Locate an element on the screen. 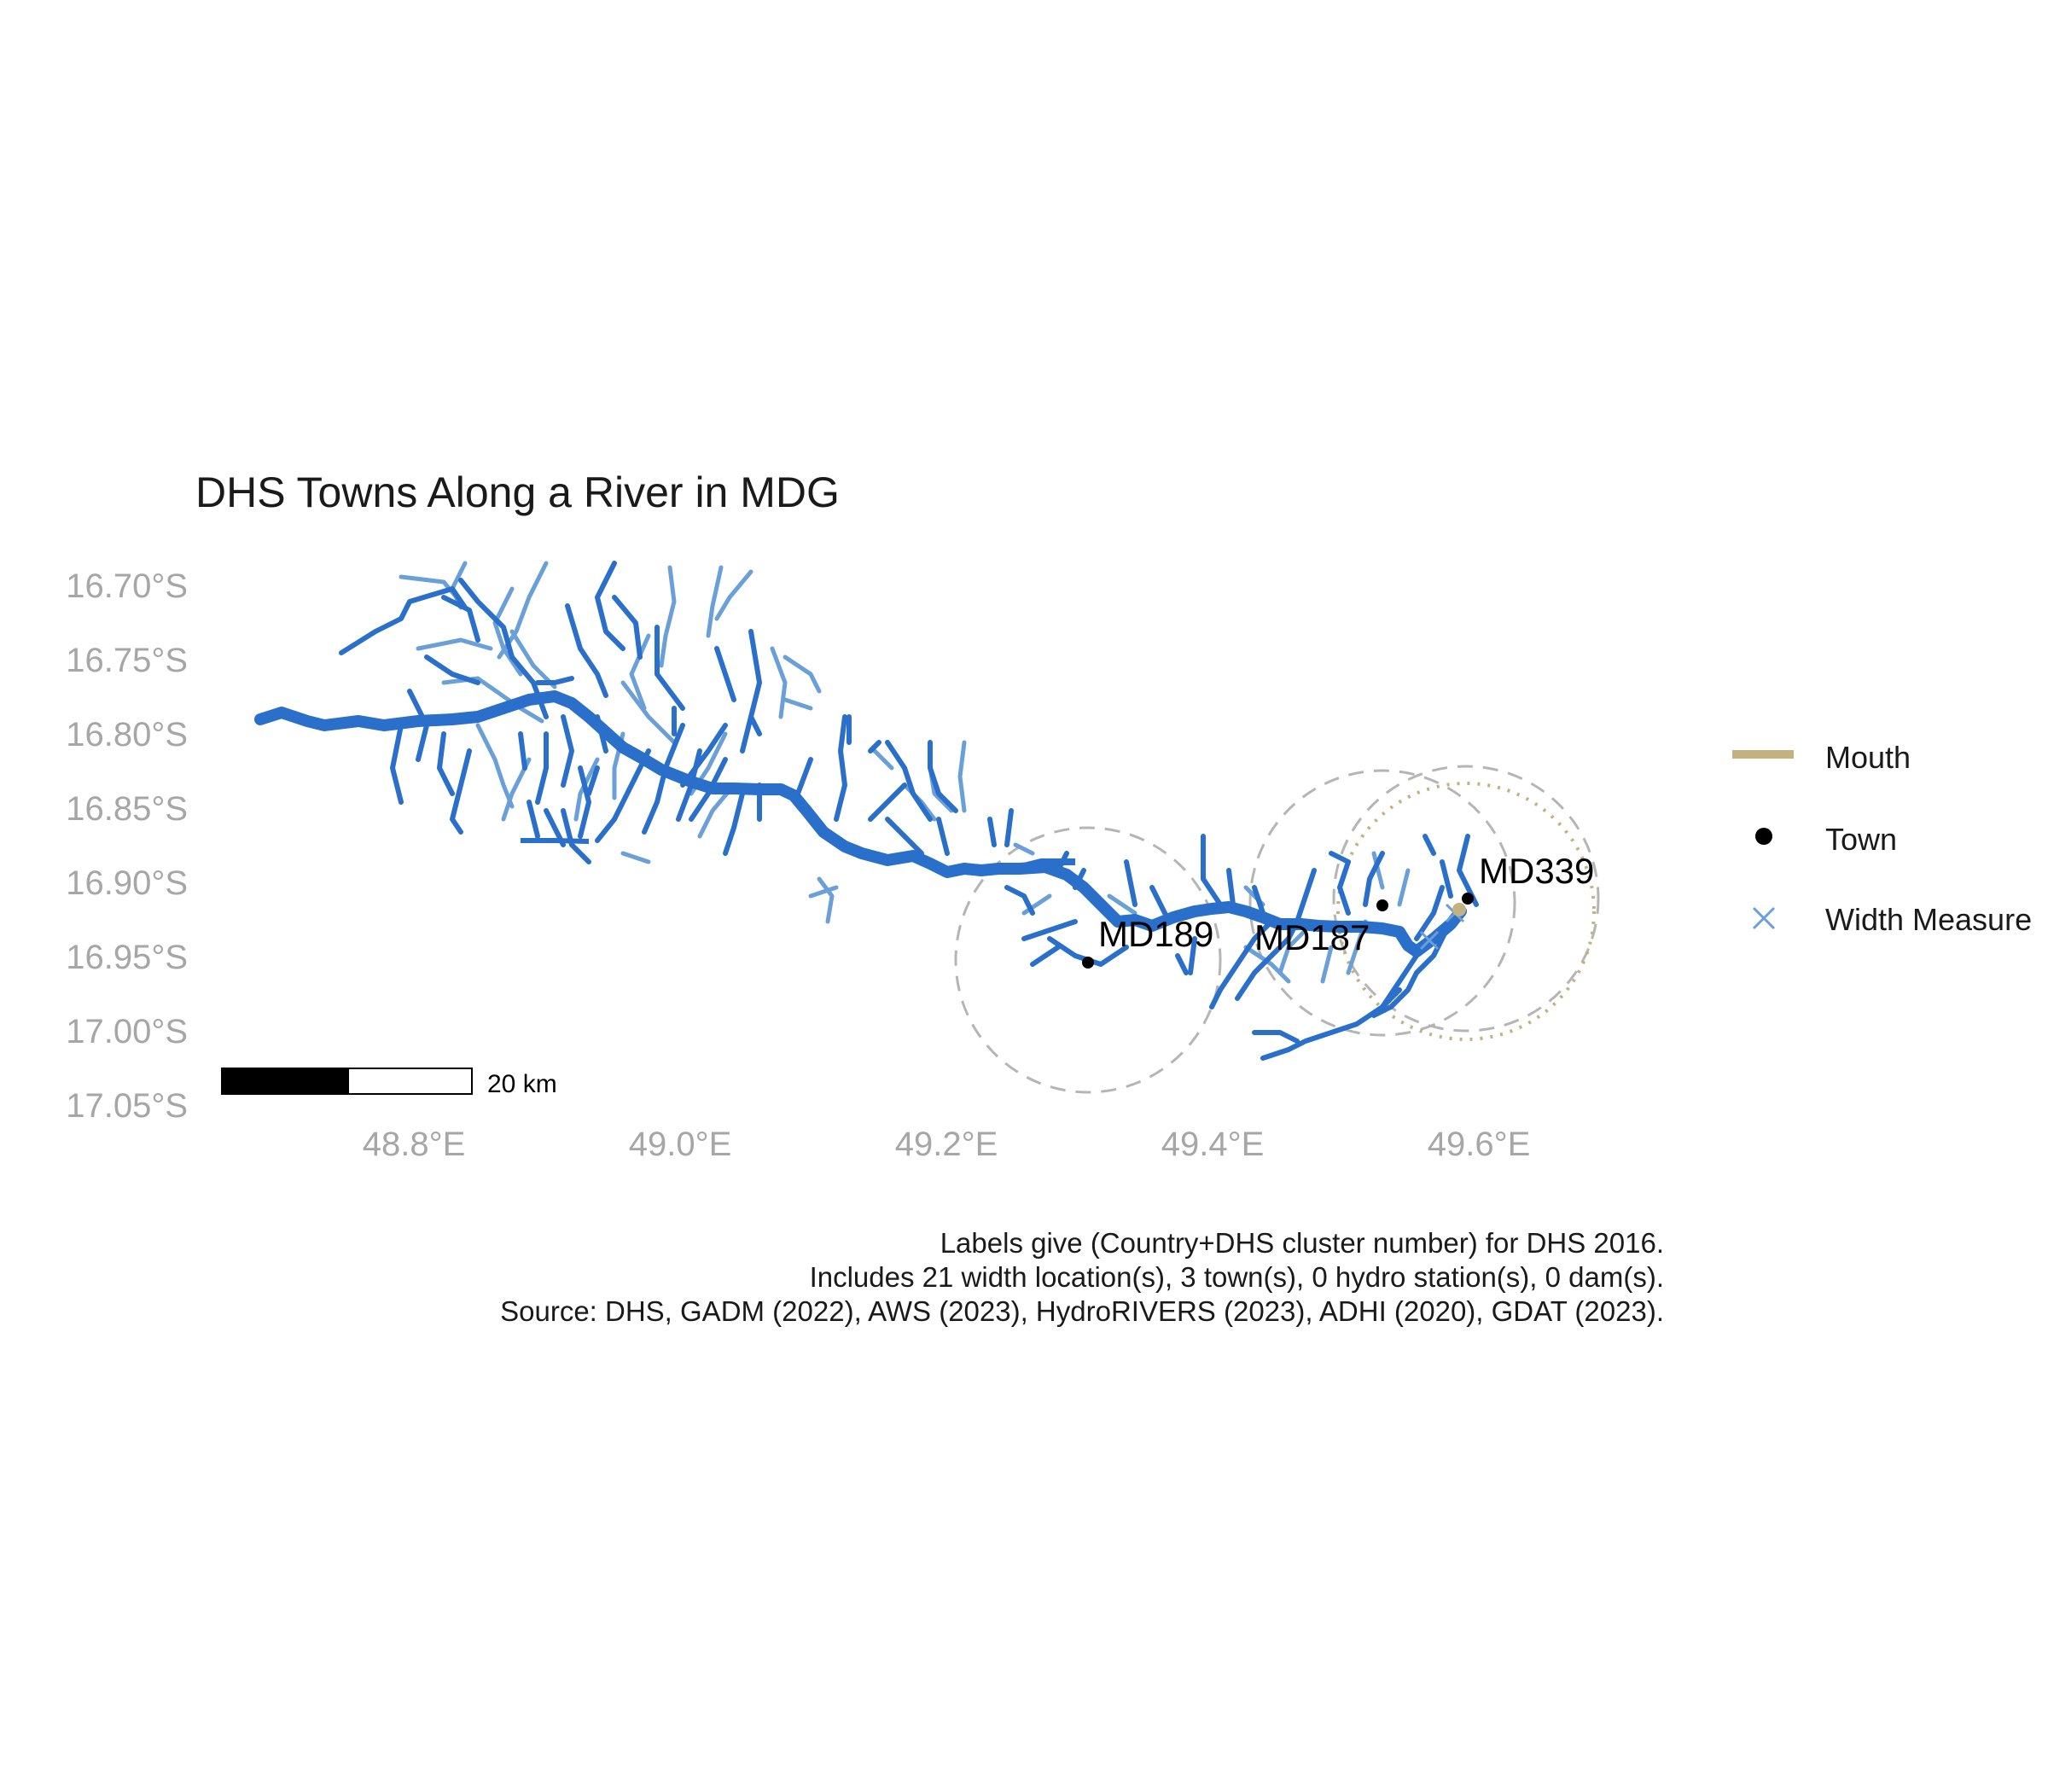  legend-town-key is located at coordinates (1763, 836).